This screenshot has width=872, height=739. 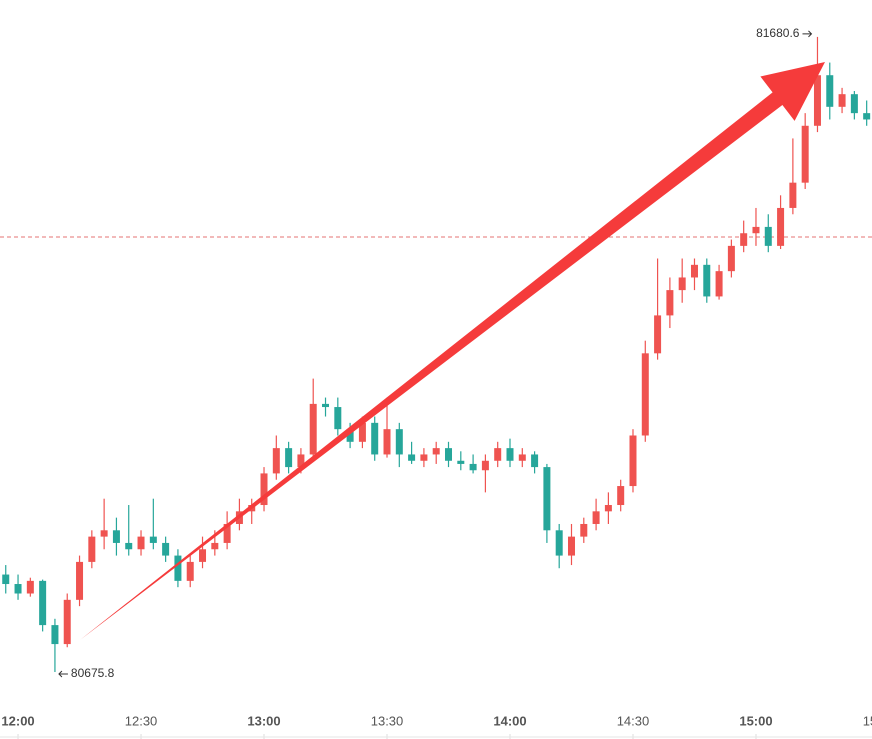 I want to click on x-tick-label: 15:30, so click(x=867, y=720).